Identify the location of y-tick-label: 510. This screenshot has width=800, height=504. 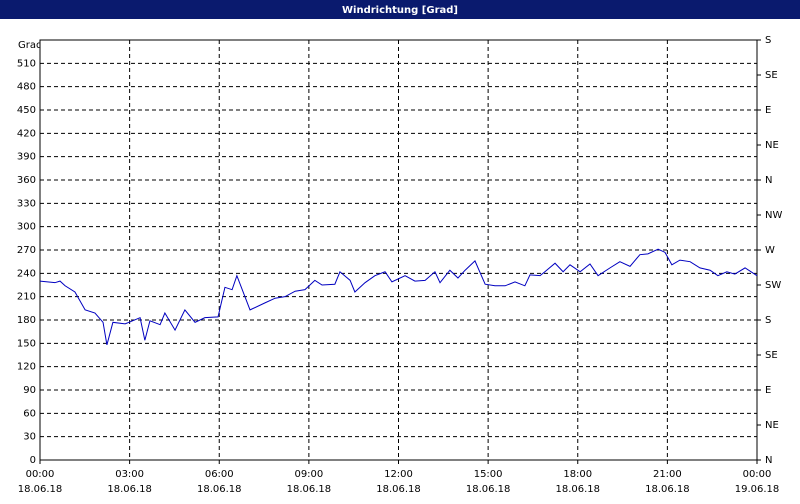
(26, 63).